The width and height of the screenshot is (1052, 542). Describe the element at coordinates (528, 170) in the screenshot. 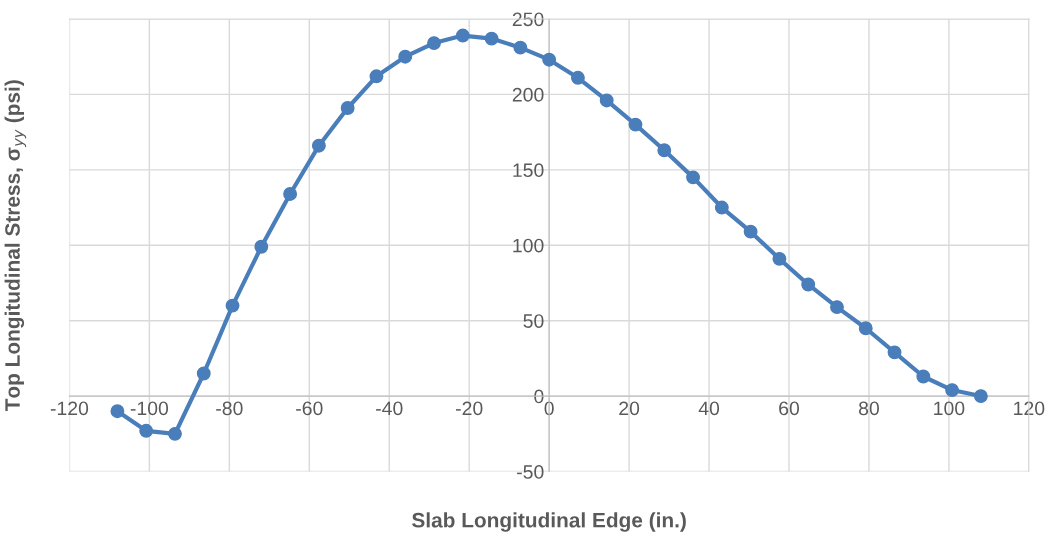

I see `y-tick-label: 150` at that location.